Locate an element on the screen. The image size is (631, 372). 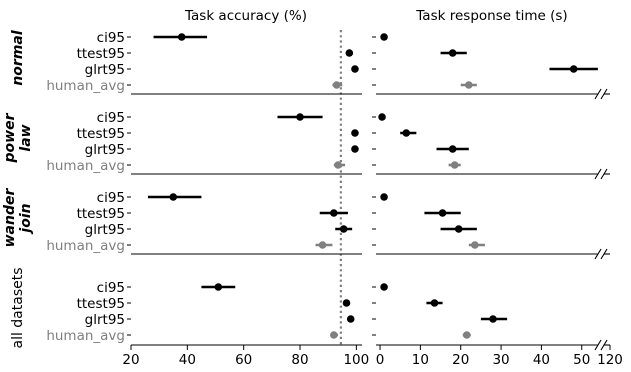
group-label-3: all datasets is located at coordinates (18, 307).